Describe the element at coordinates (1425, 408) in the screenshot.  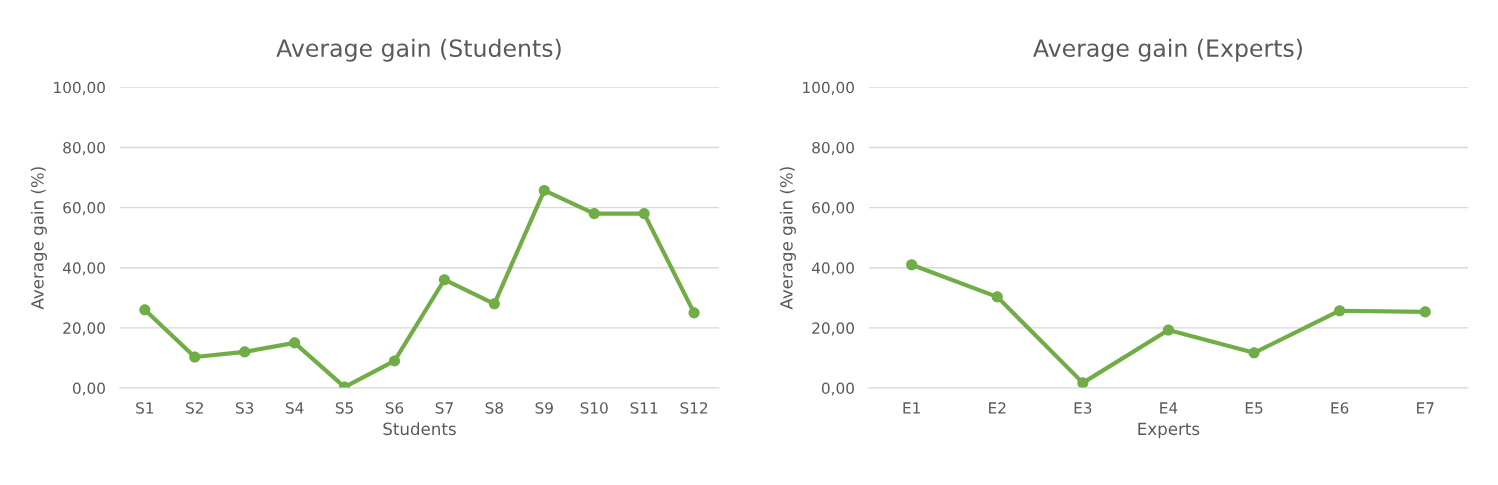
I see `x-tick-label: E7` at that location.